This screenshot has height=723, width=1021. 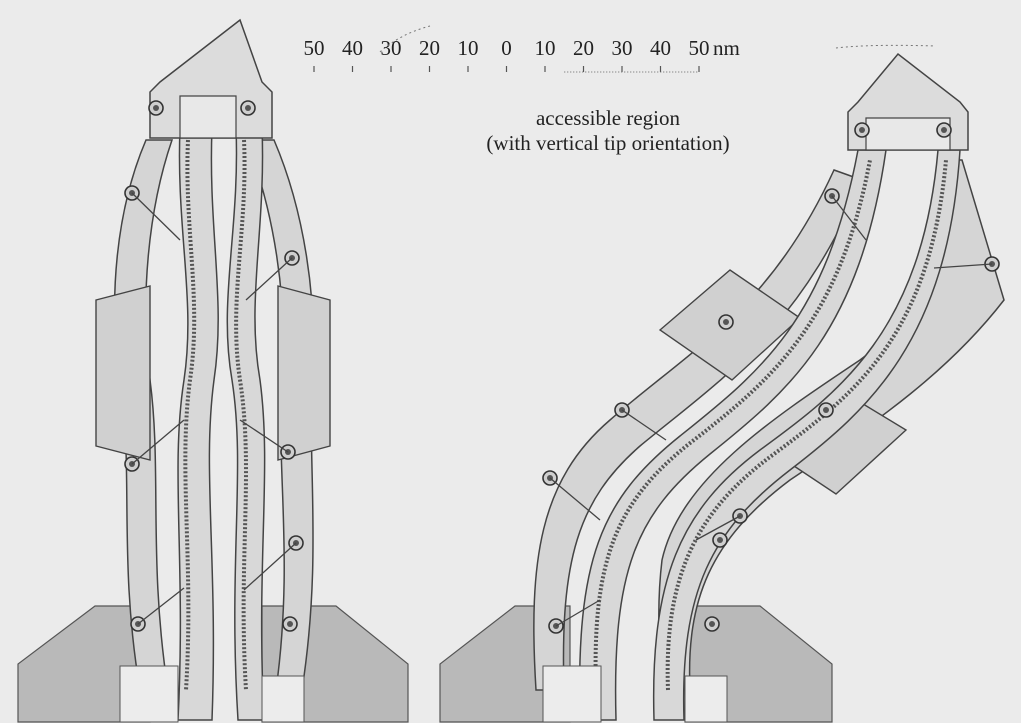 I want to click on caption-line-1: accessible region, so click(x=608, y=118).